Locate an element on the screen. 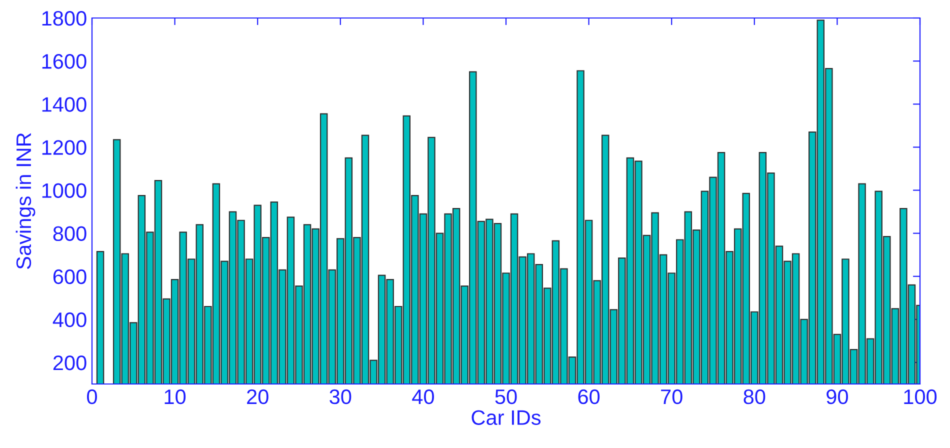  y-tick-label: 1400 is located at coordinates (64, 104).